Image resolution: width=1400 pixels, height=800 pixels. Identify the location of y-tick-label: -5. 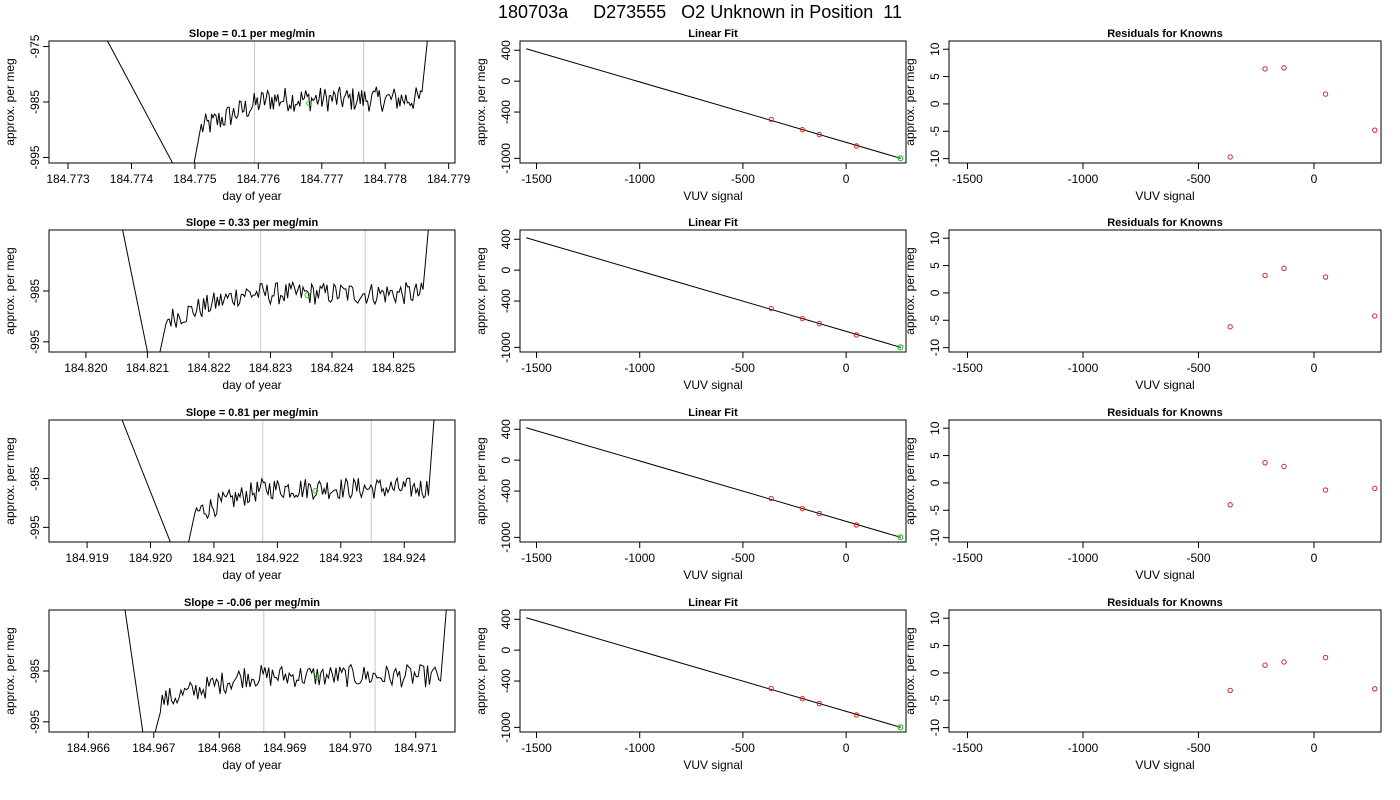
(935, 700).